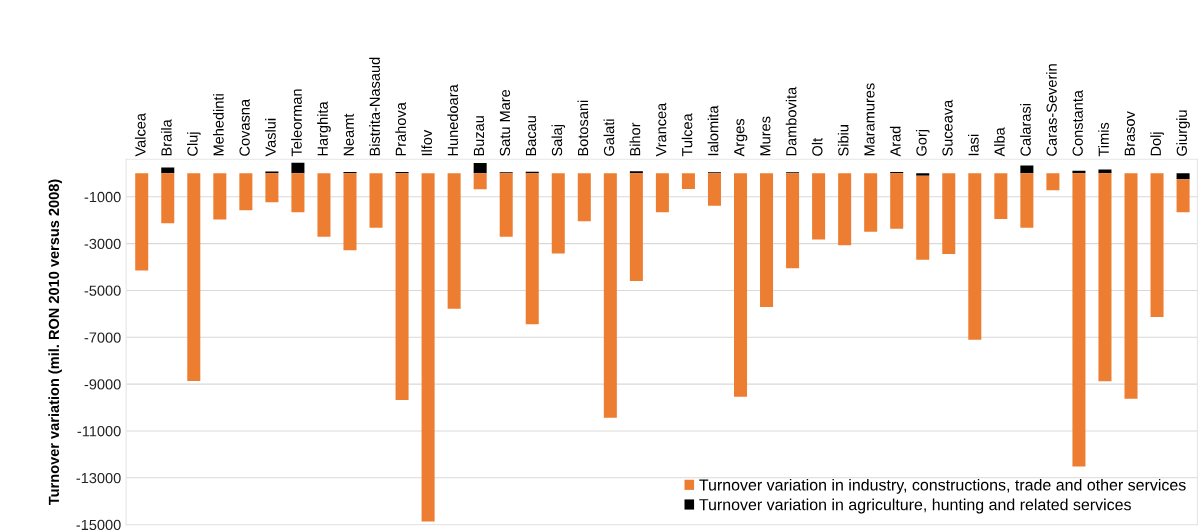 This screenshot has width=1201, height=531. Describe the element at coordinates (218, 125) in the screenshot. I see `x-tick-label: Mehedinti` at that location.